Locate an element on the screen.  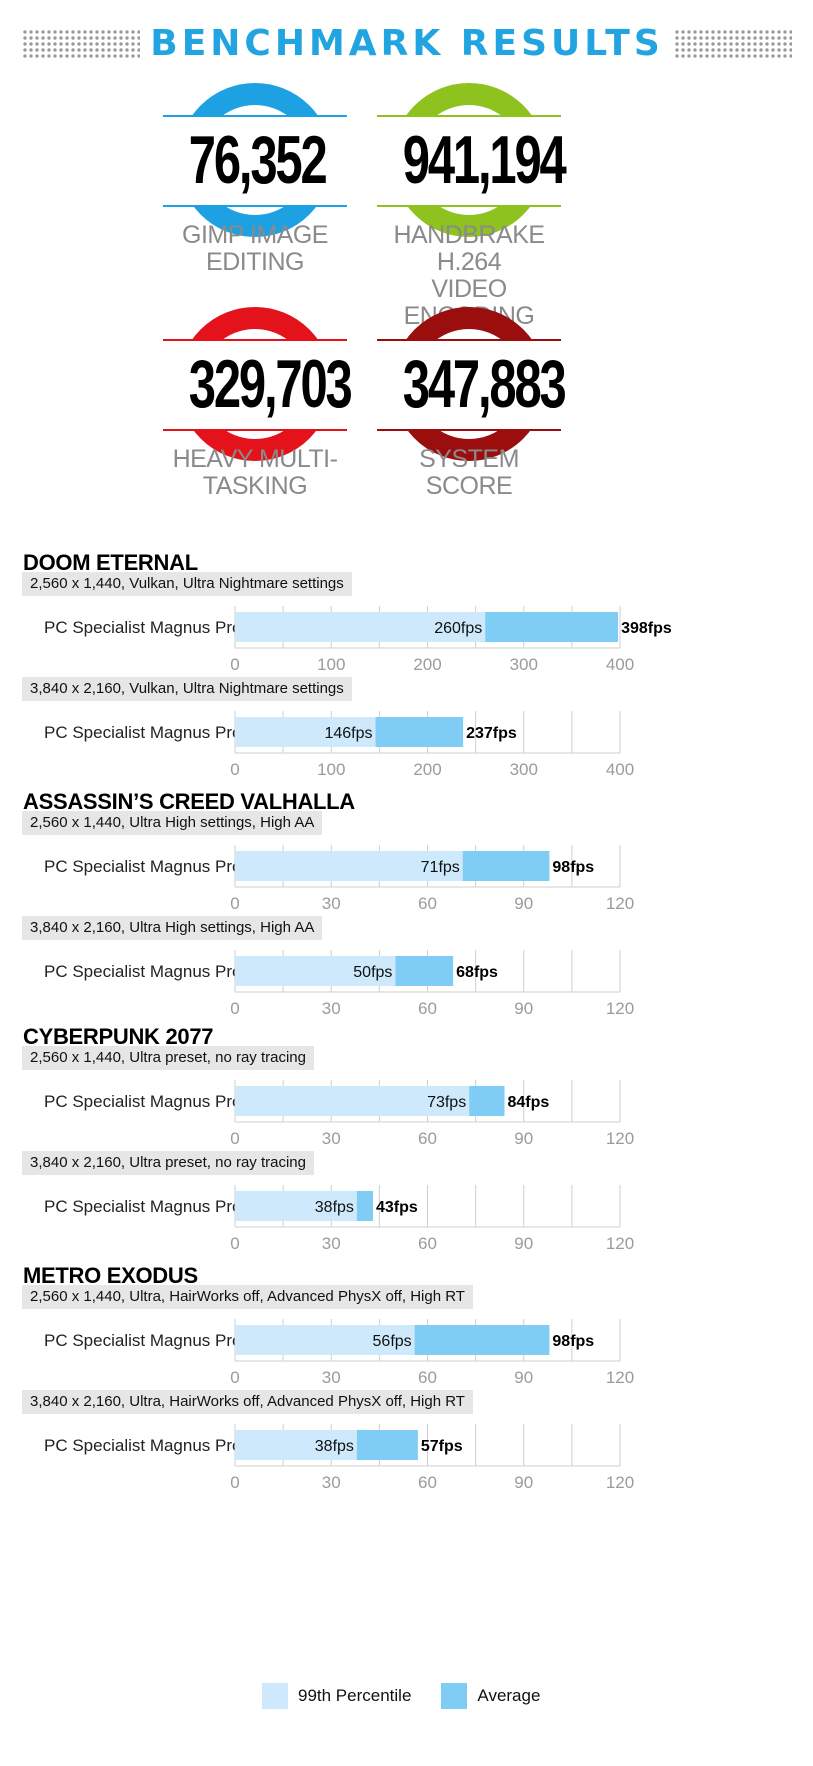
data-label-average: 237fps is located at coordinates (491, 733).